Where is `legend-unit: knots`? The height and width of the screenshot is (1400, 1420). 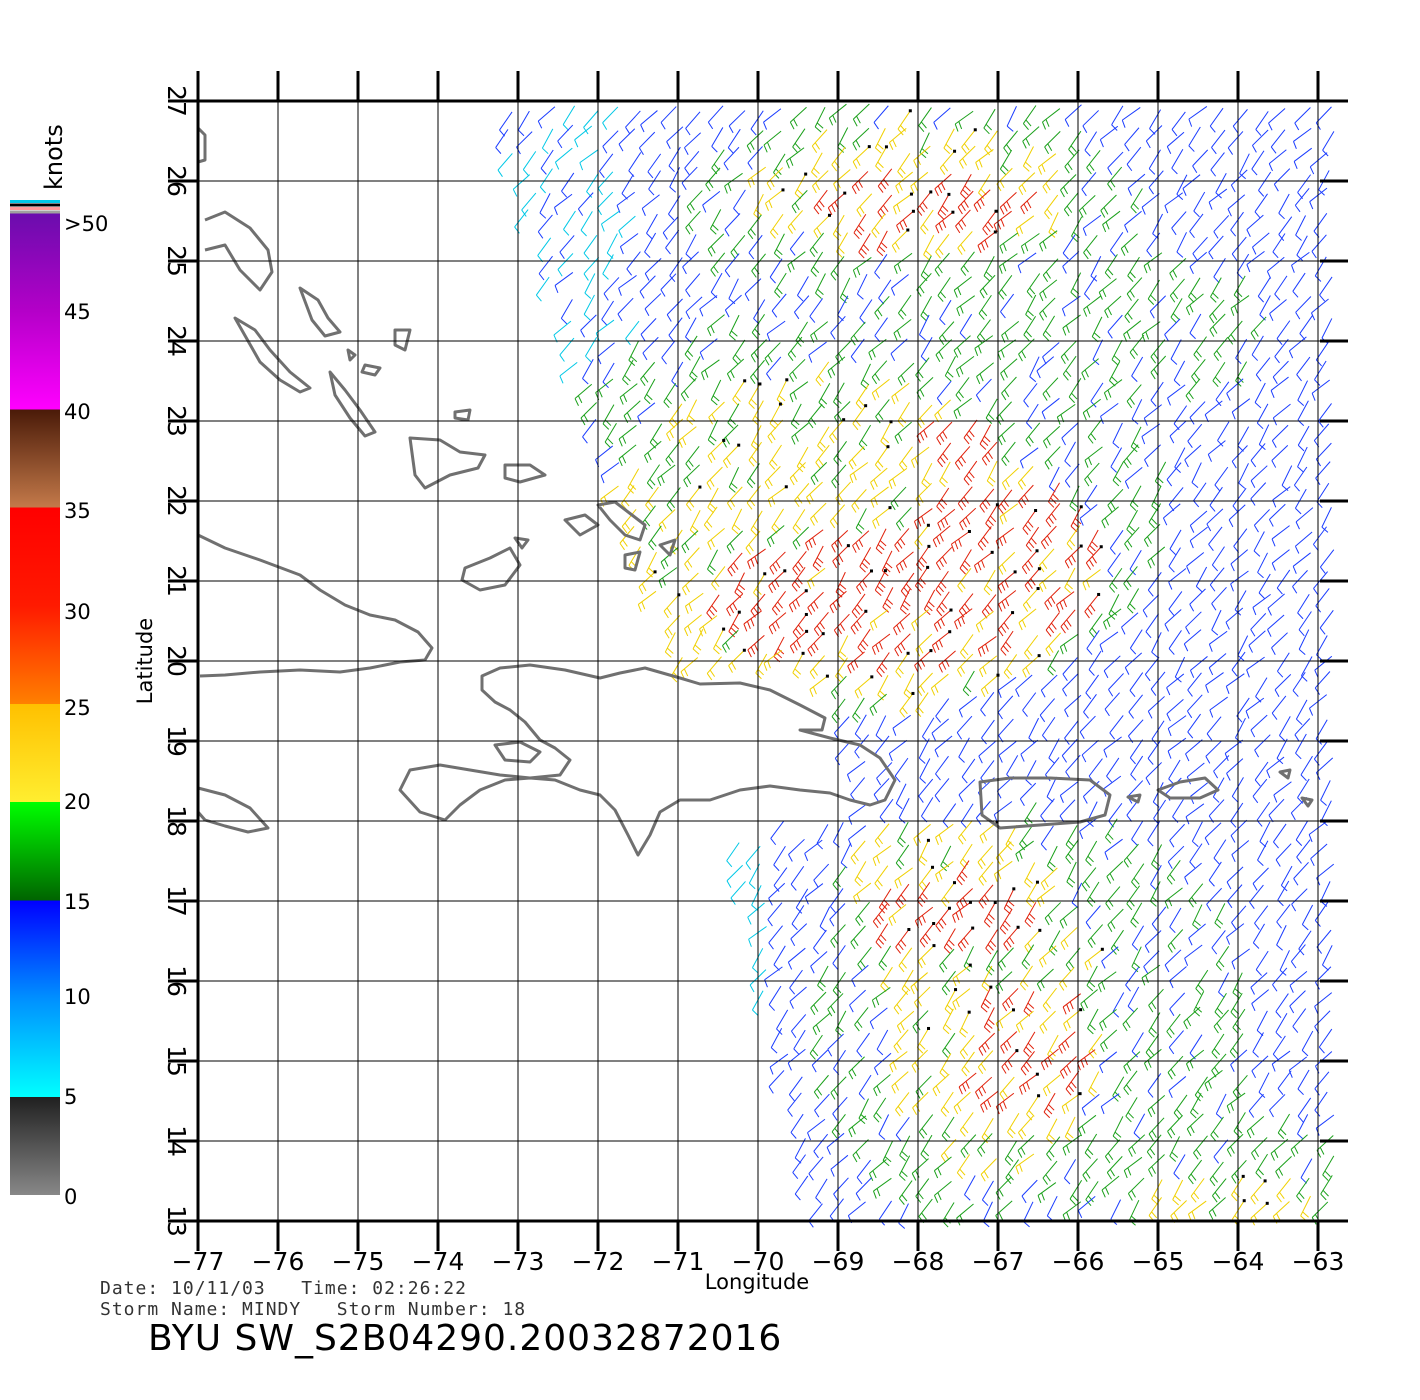
legend-unit: knots is located at coordinates (54, 157).